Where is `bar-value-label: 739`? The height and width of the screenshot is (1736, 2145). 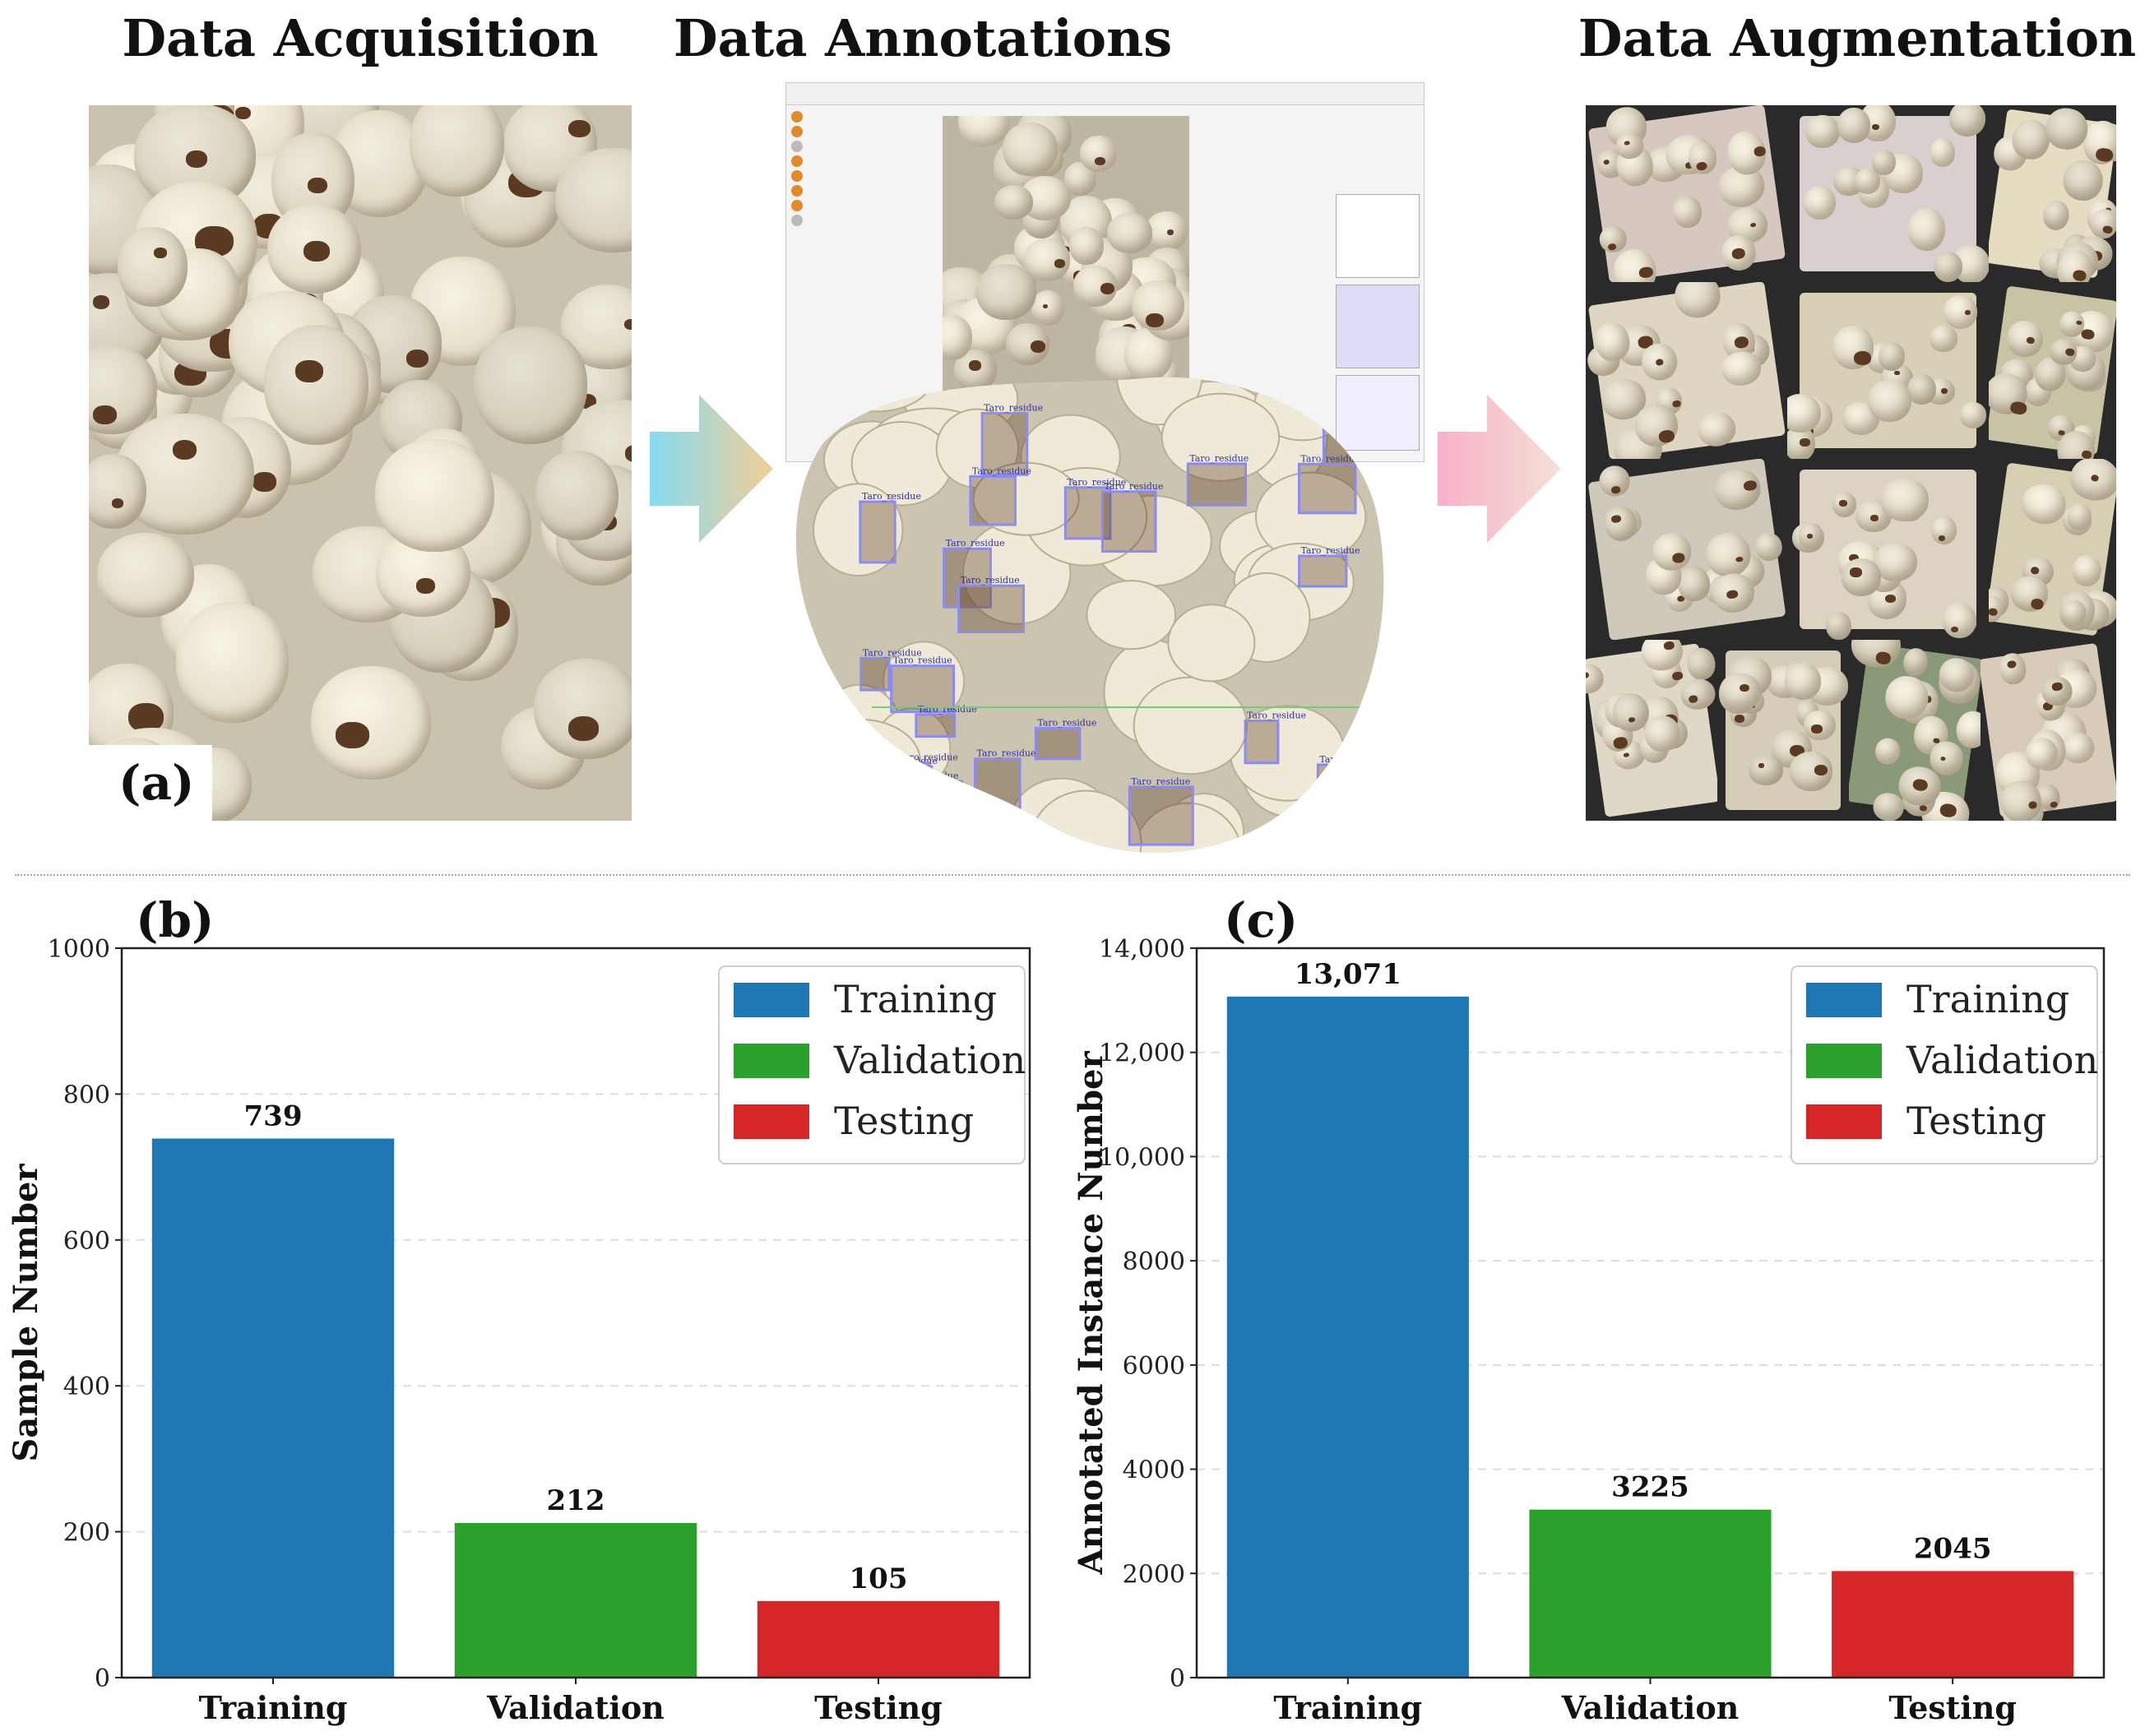 bar-value-label: 739 is located at coordinates (273, 1116).